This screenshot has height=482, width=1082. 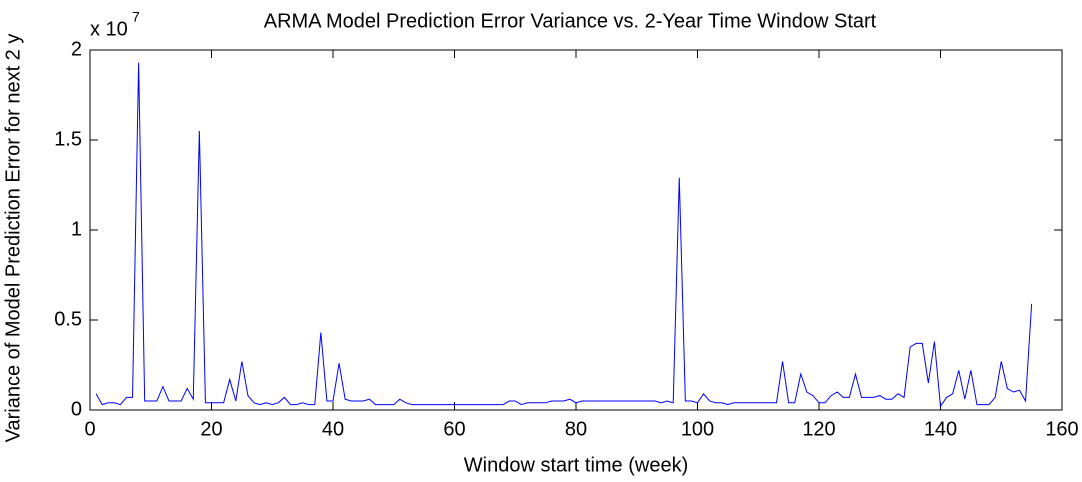 I want to click on y-tick-label: 1.5, so click(x=68, y=139).